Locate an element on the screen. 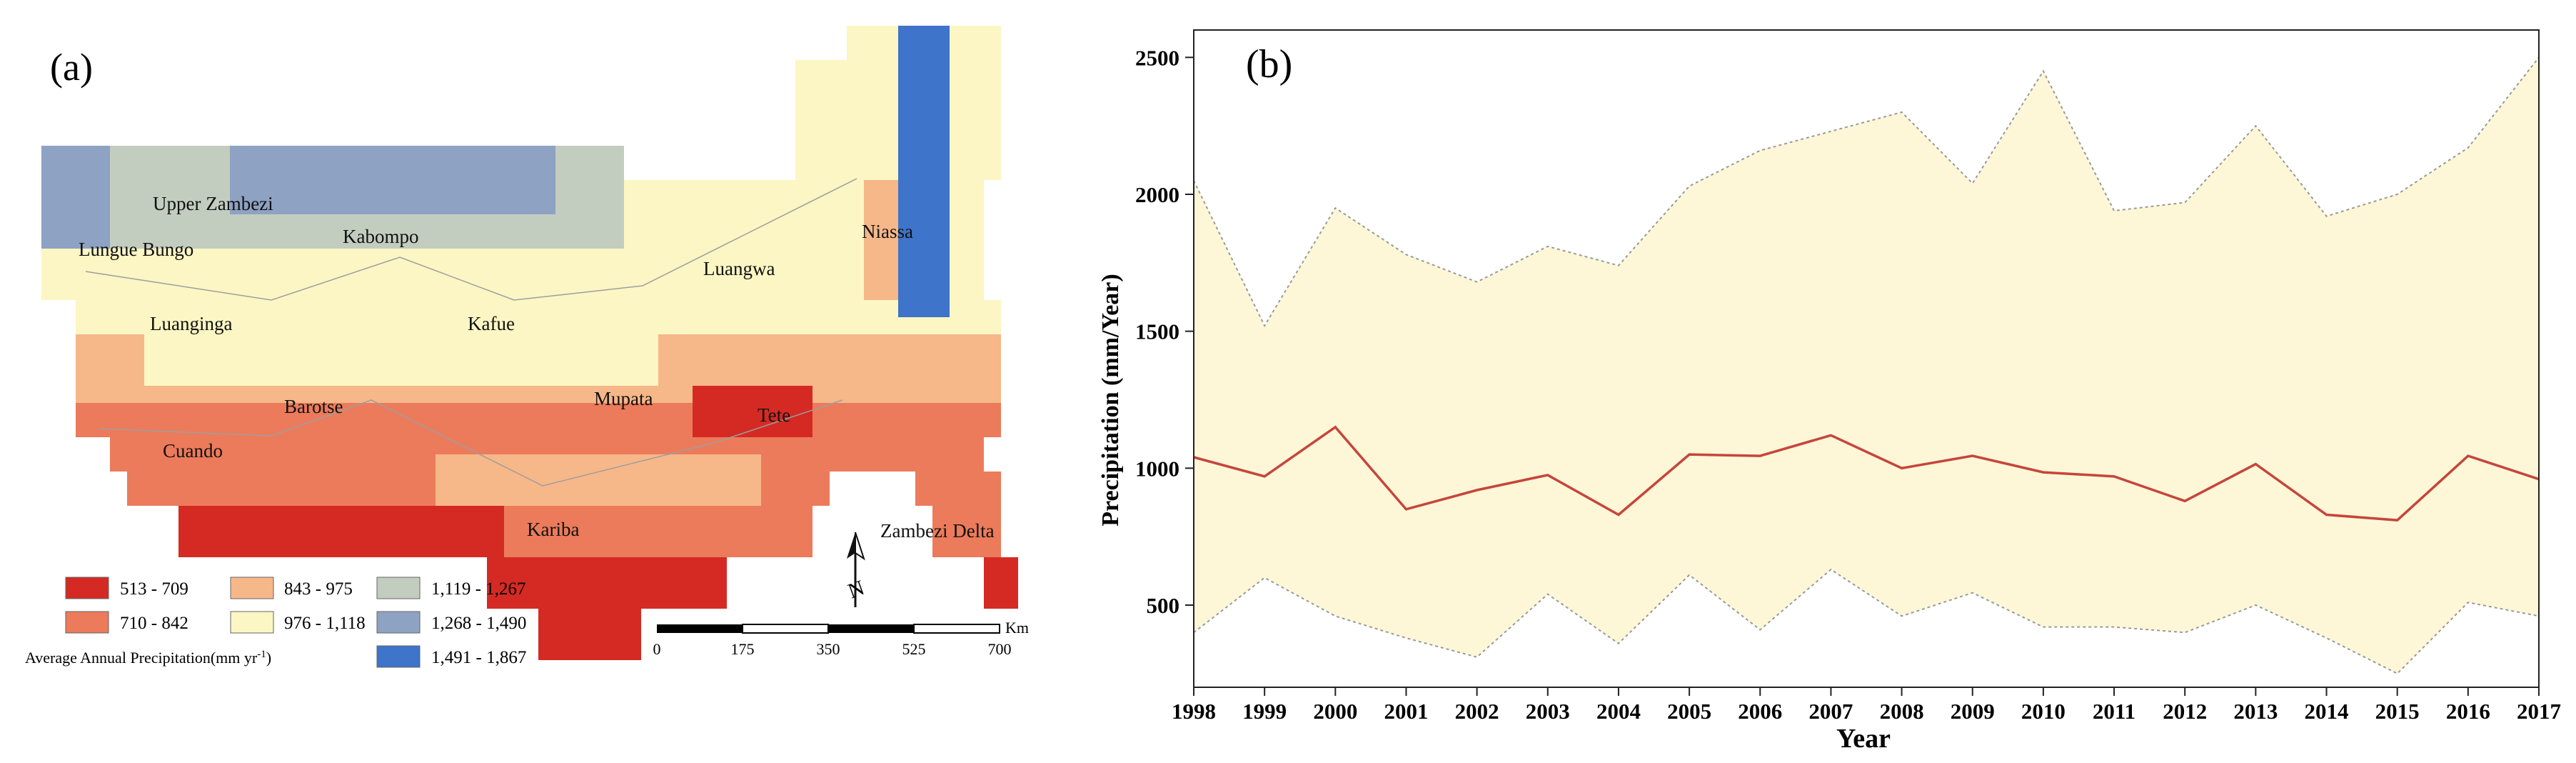  x-tick-label: 2000 is located at coordinates (1335, 711).